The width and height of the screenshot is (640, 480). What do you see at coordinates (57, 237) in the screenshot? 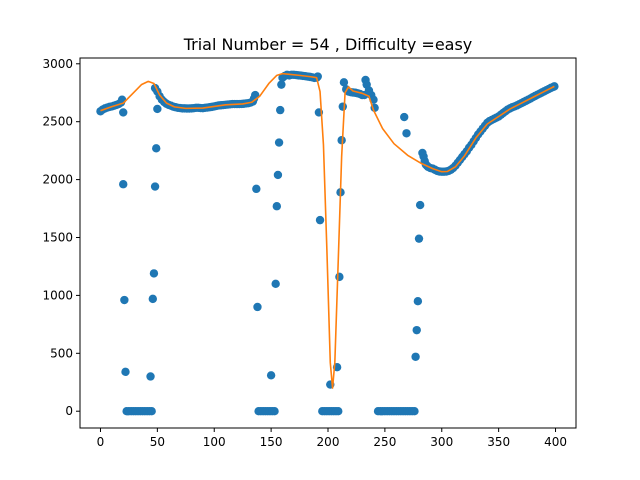
I see `y-tick-label: 1500` at bounding box center [57, 237].